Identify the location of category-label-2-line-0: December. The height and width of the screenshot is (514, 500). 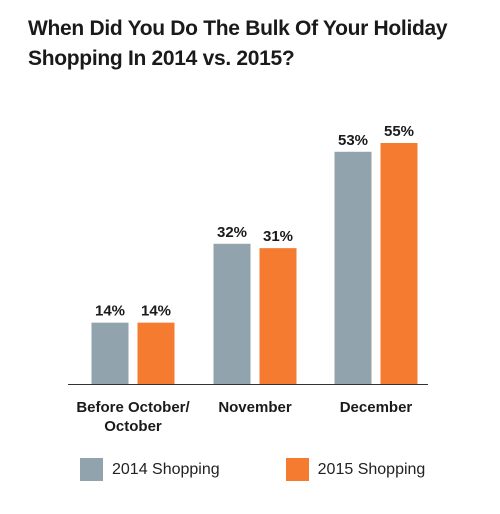
(376, 407).